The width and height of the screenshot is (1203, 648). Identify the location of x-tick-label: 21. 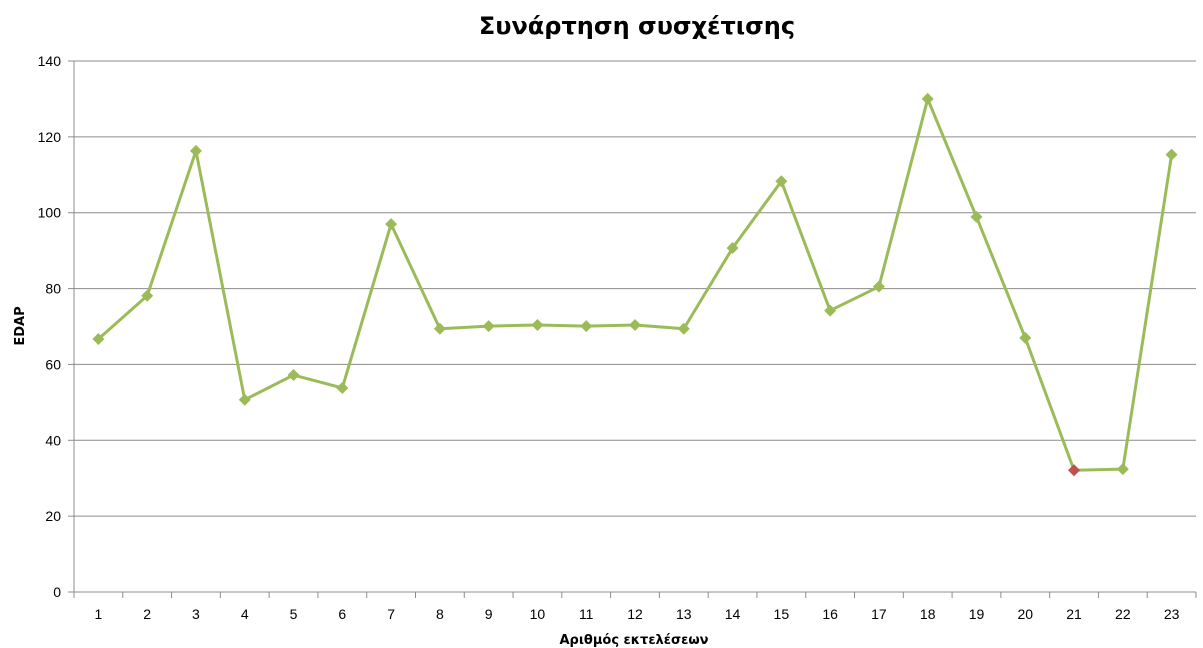
(1074, 614).